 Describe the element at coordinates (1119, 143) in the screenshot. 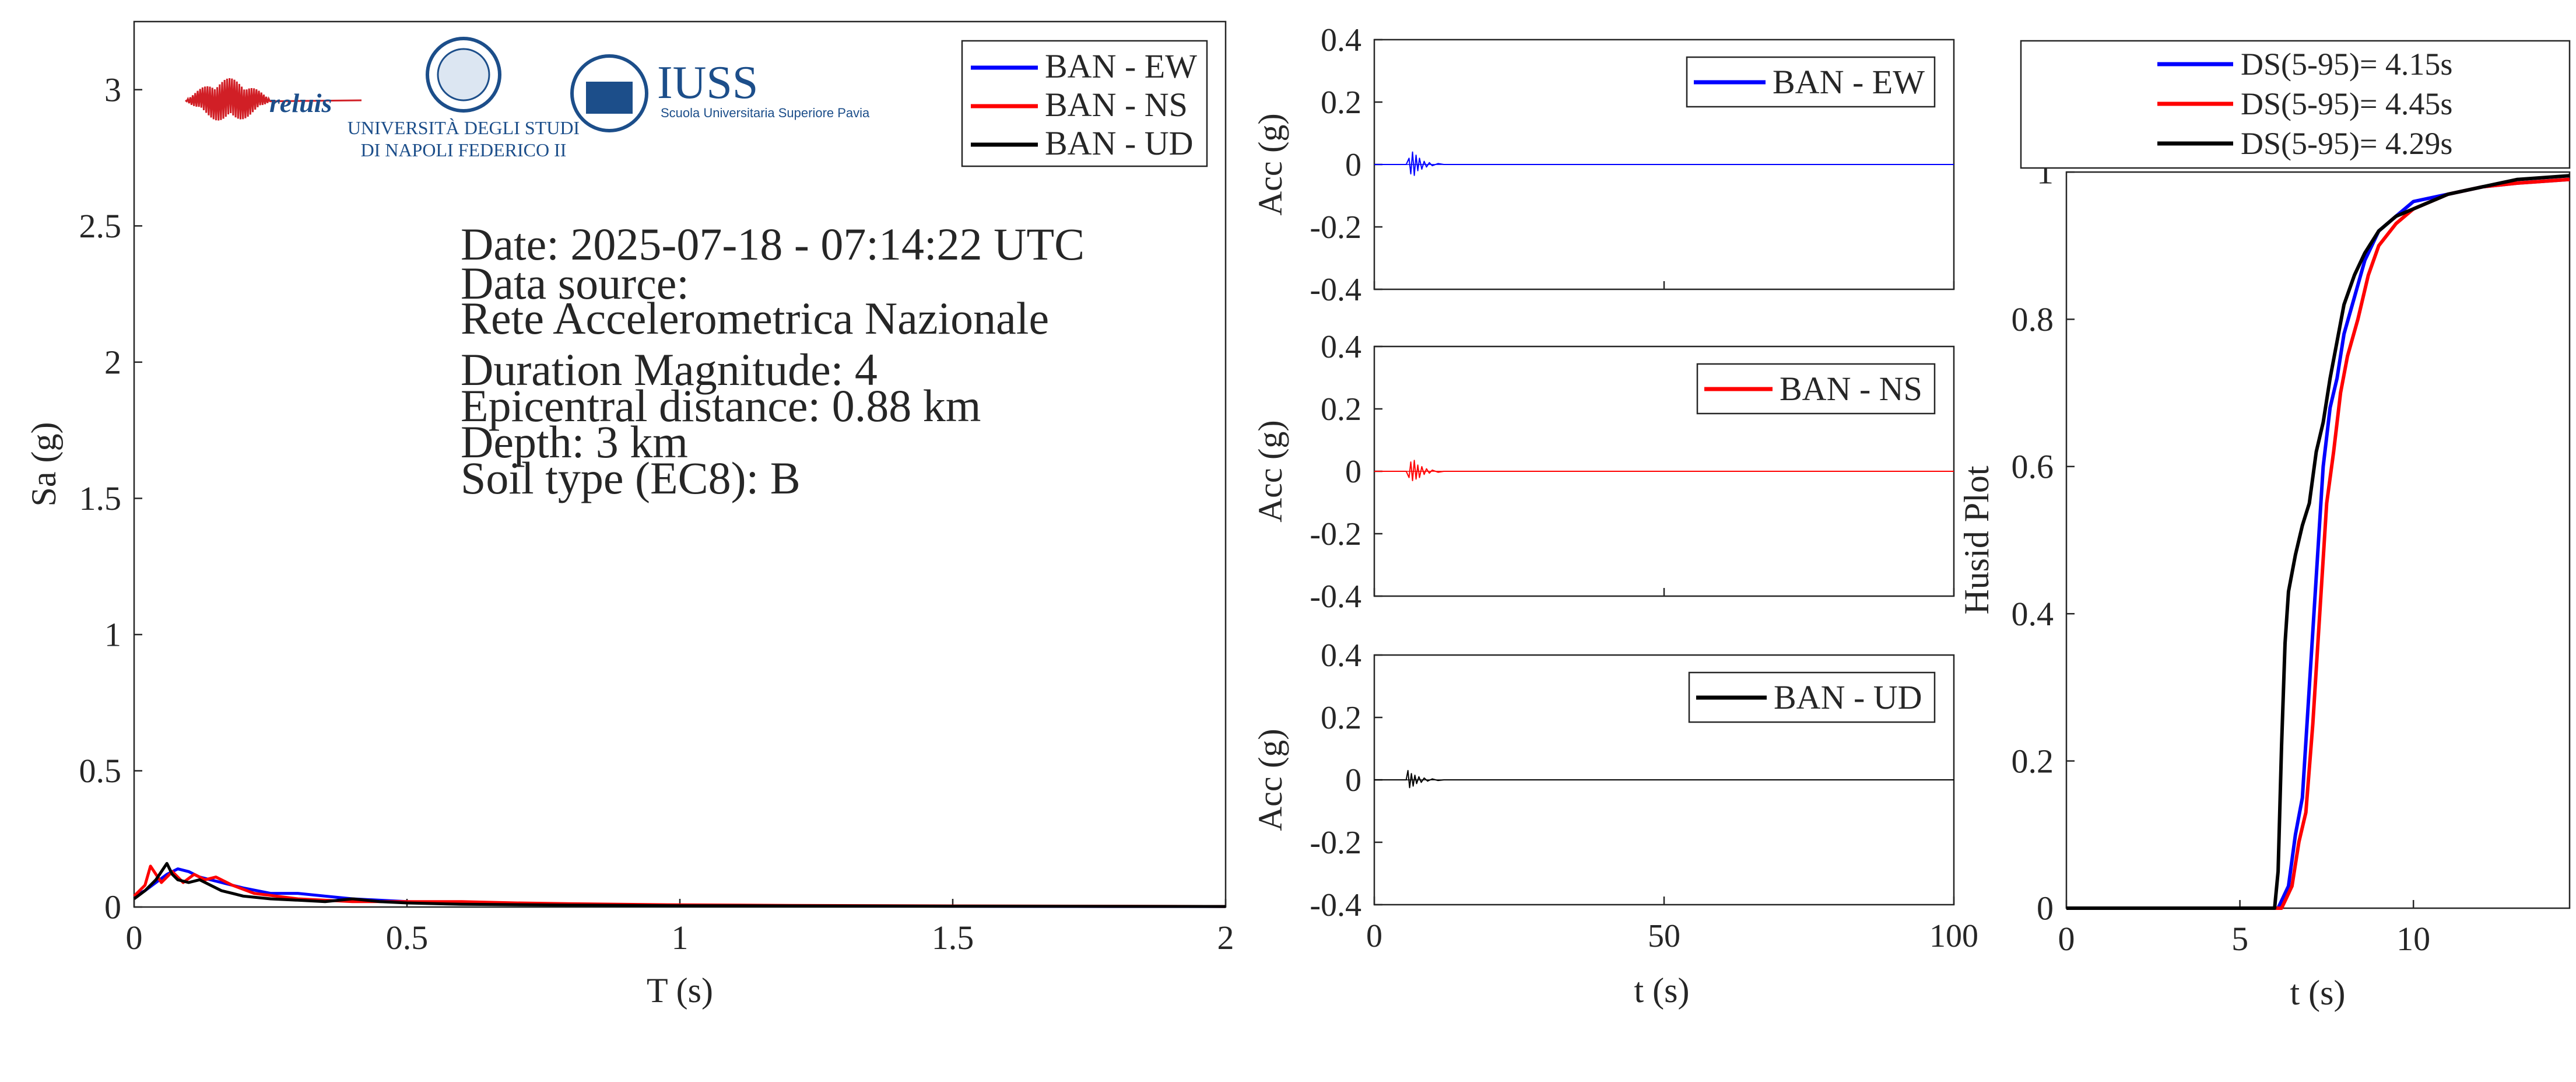

I see `spectrum-legend-label-ud: BAN - UD` at that location.